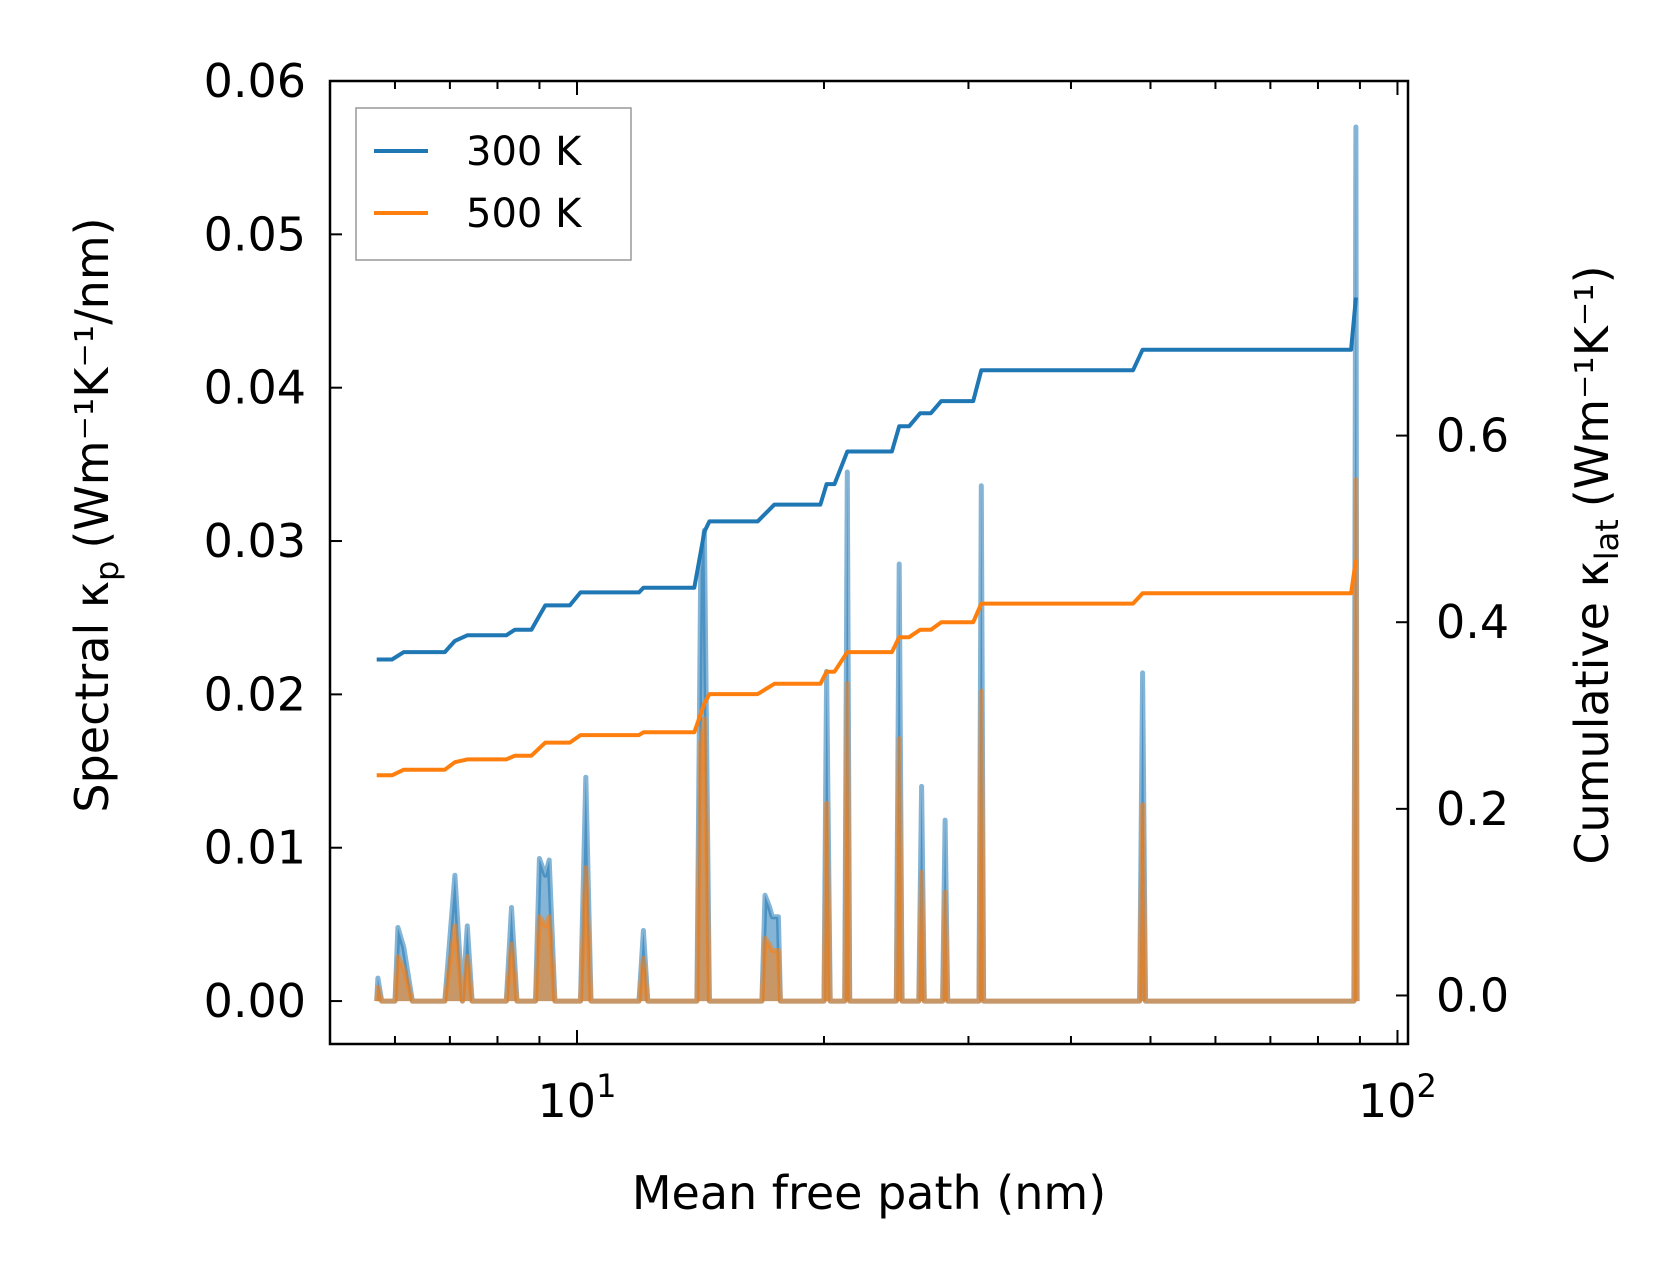  Describe the element at coordinates (255, 234) in the screenshot. I see `y-left-tick-label: 0.05` at that location.